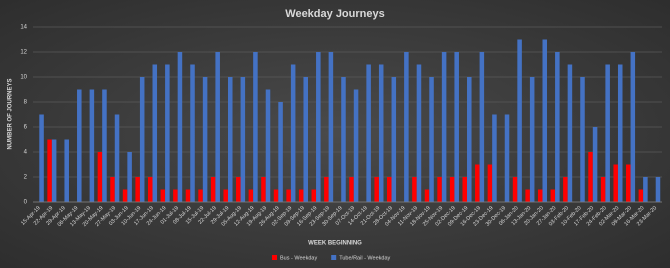  What do you see at coordinates (26, 178) in the screenshot?
I see `y-tick-label: 2` at bounding box center [26, 178].